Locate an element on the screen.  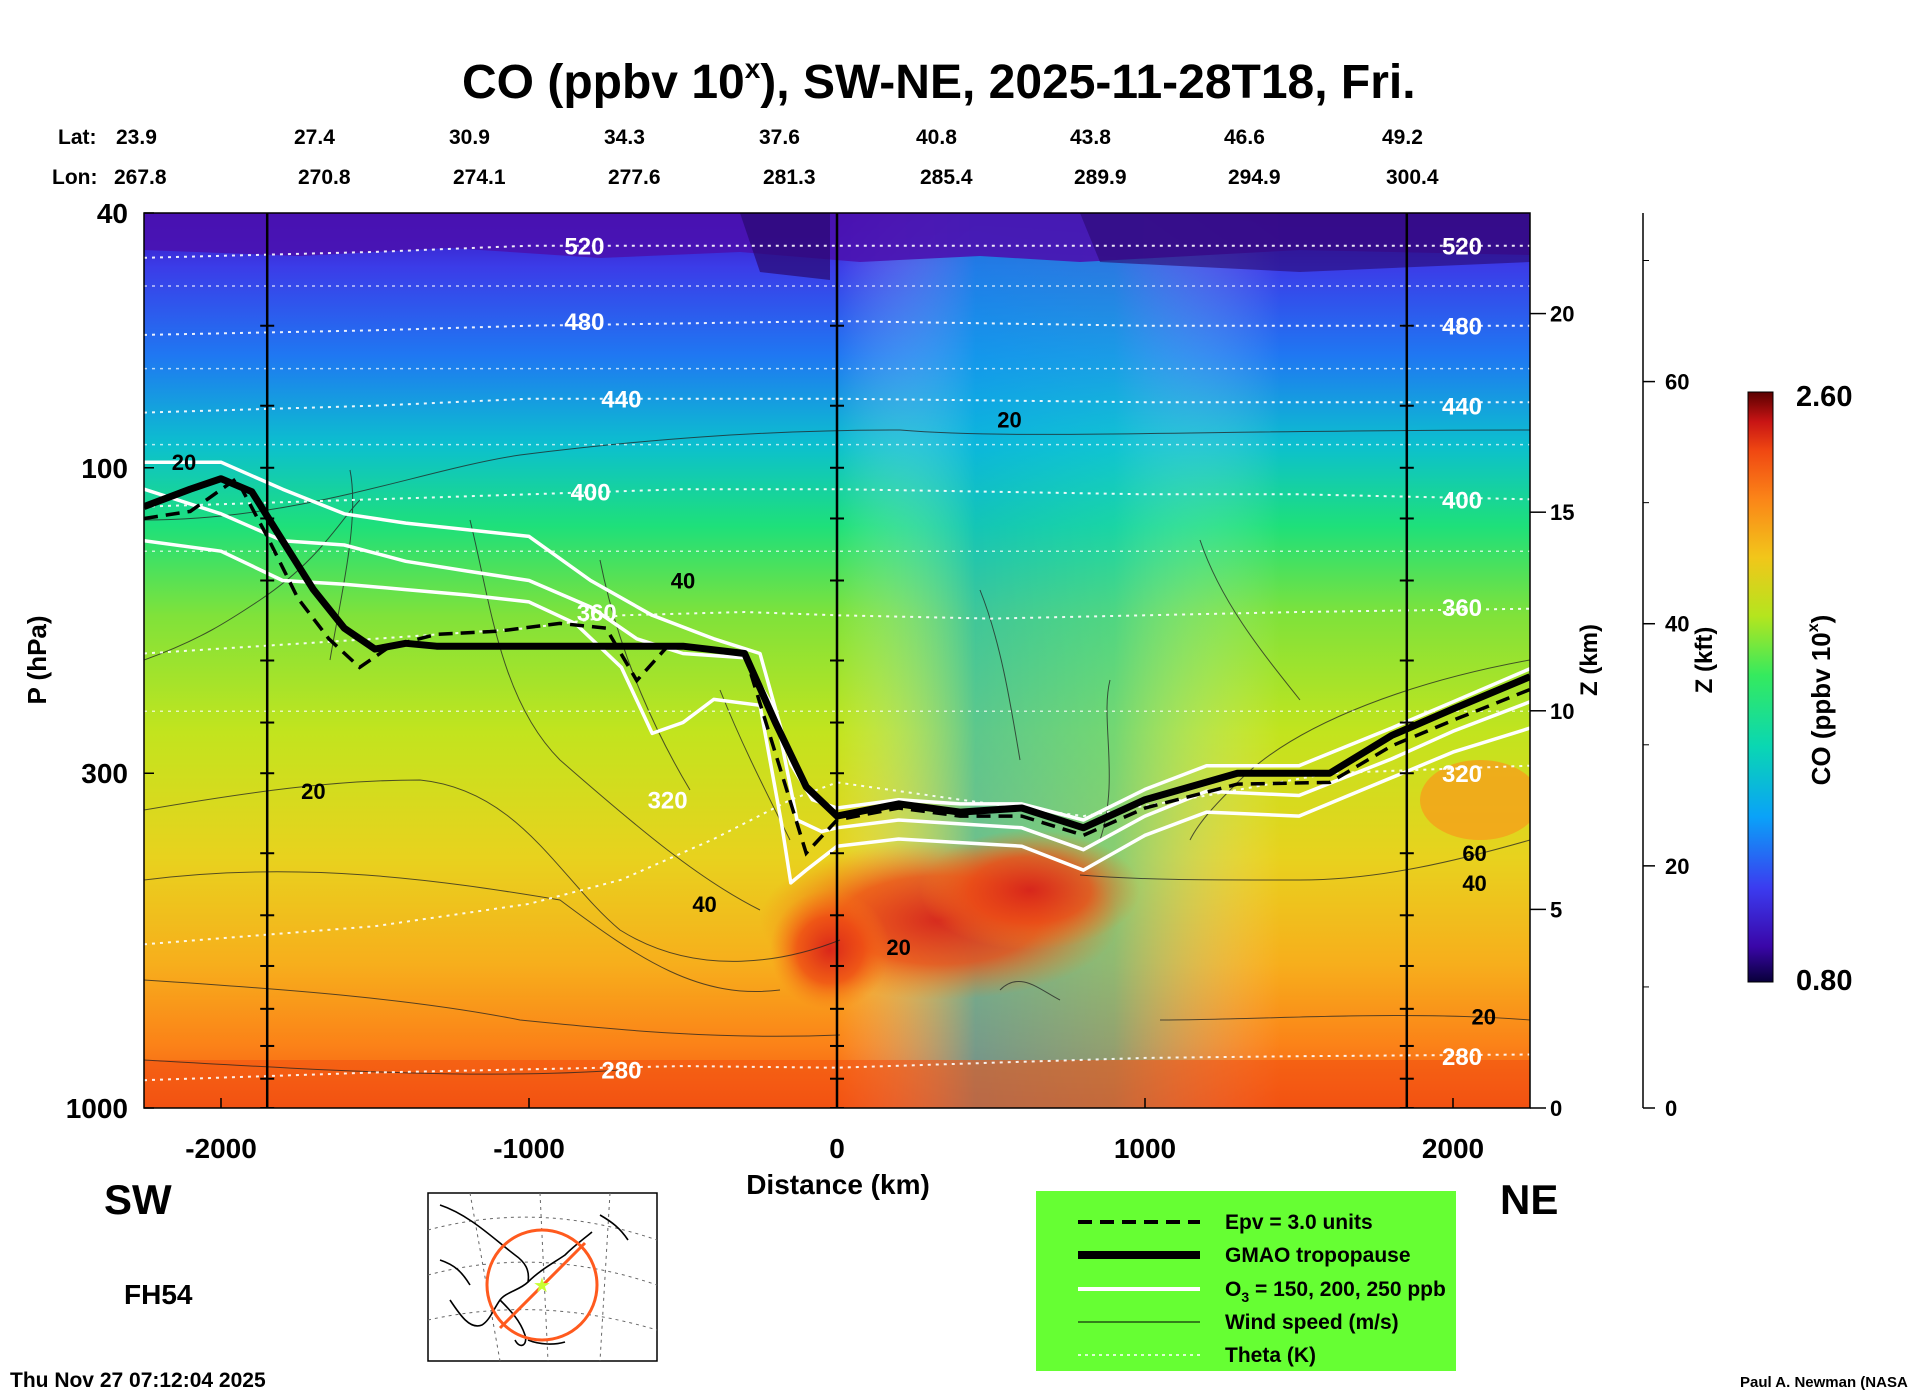
colorbar-min-label: 0.80 is located at coordinates (1824, 981).